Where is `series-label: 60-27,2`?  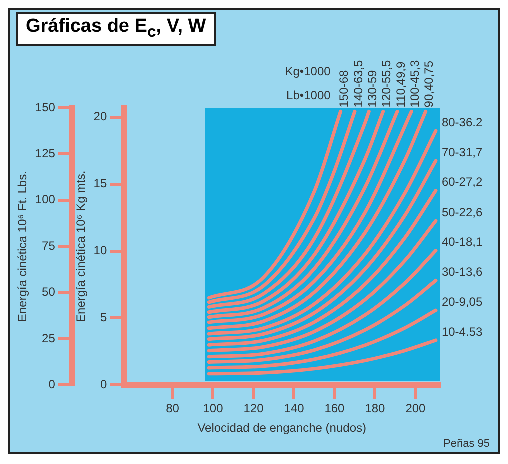
series-label: 60-27,2 is located at coordinates (462, 181).